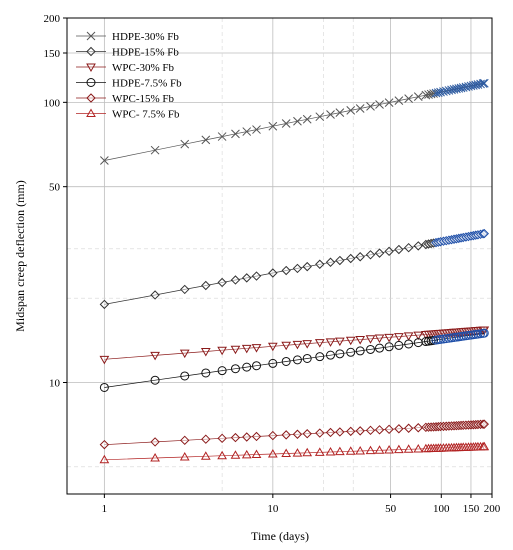 The width and height of the screenshot is (513, 550). Describe the element at coordinates (146, 115) in the screenshot. I see `legend-label: WPC- 7.5% Fb` at that location.